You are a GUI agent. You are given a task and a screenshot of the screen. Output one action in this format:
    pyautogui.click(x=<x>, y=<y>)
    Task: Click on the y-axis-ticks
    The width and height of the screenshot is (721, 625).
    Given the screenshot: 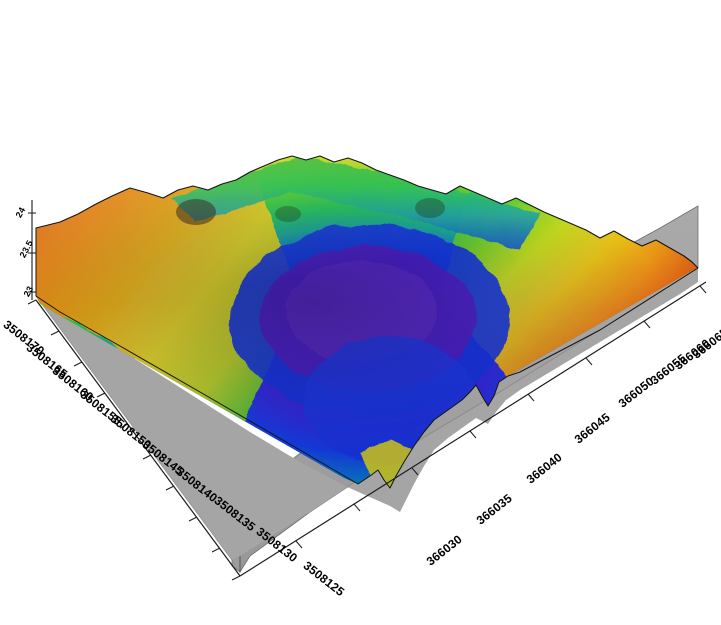 What is the action you would take?
    pyautogui.click(x=134, y=440)
    